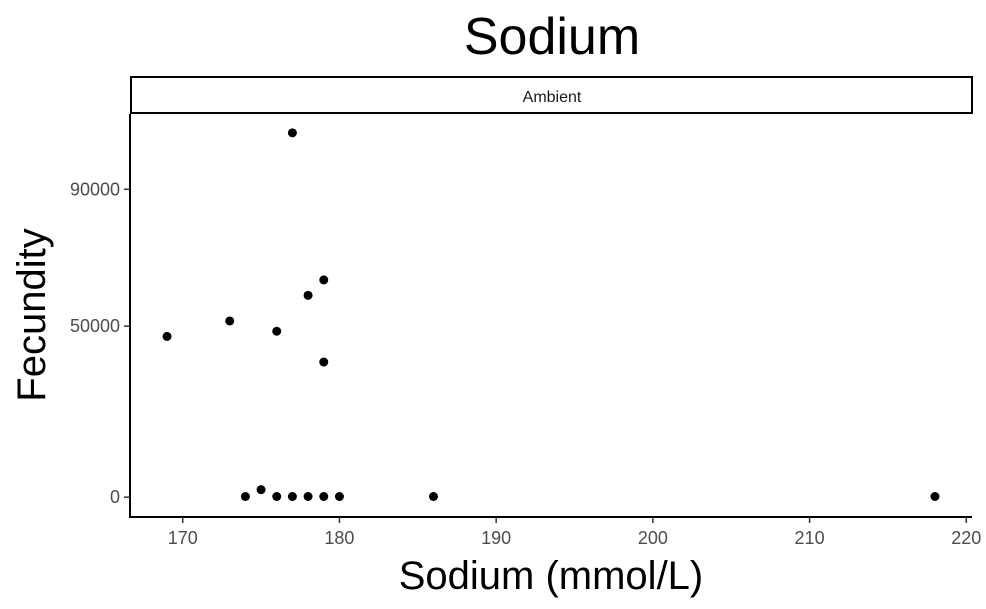  Describe the element at coordinates (100, 343) in the screenshot. I see `y-axis-ticks: 0 50000 90000` at that location.